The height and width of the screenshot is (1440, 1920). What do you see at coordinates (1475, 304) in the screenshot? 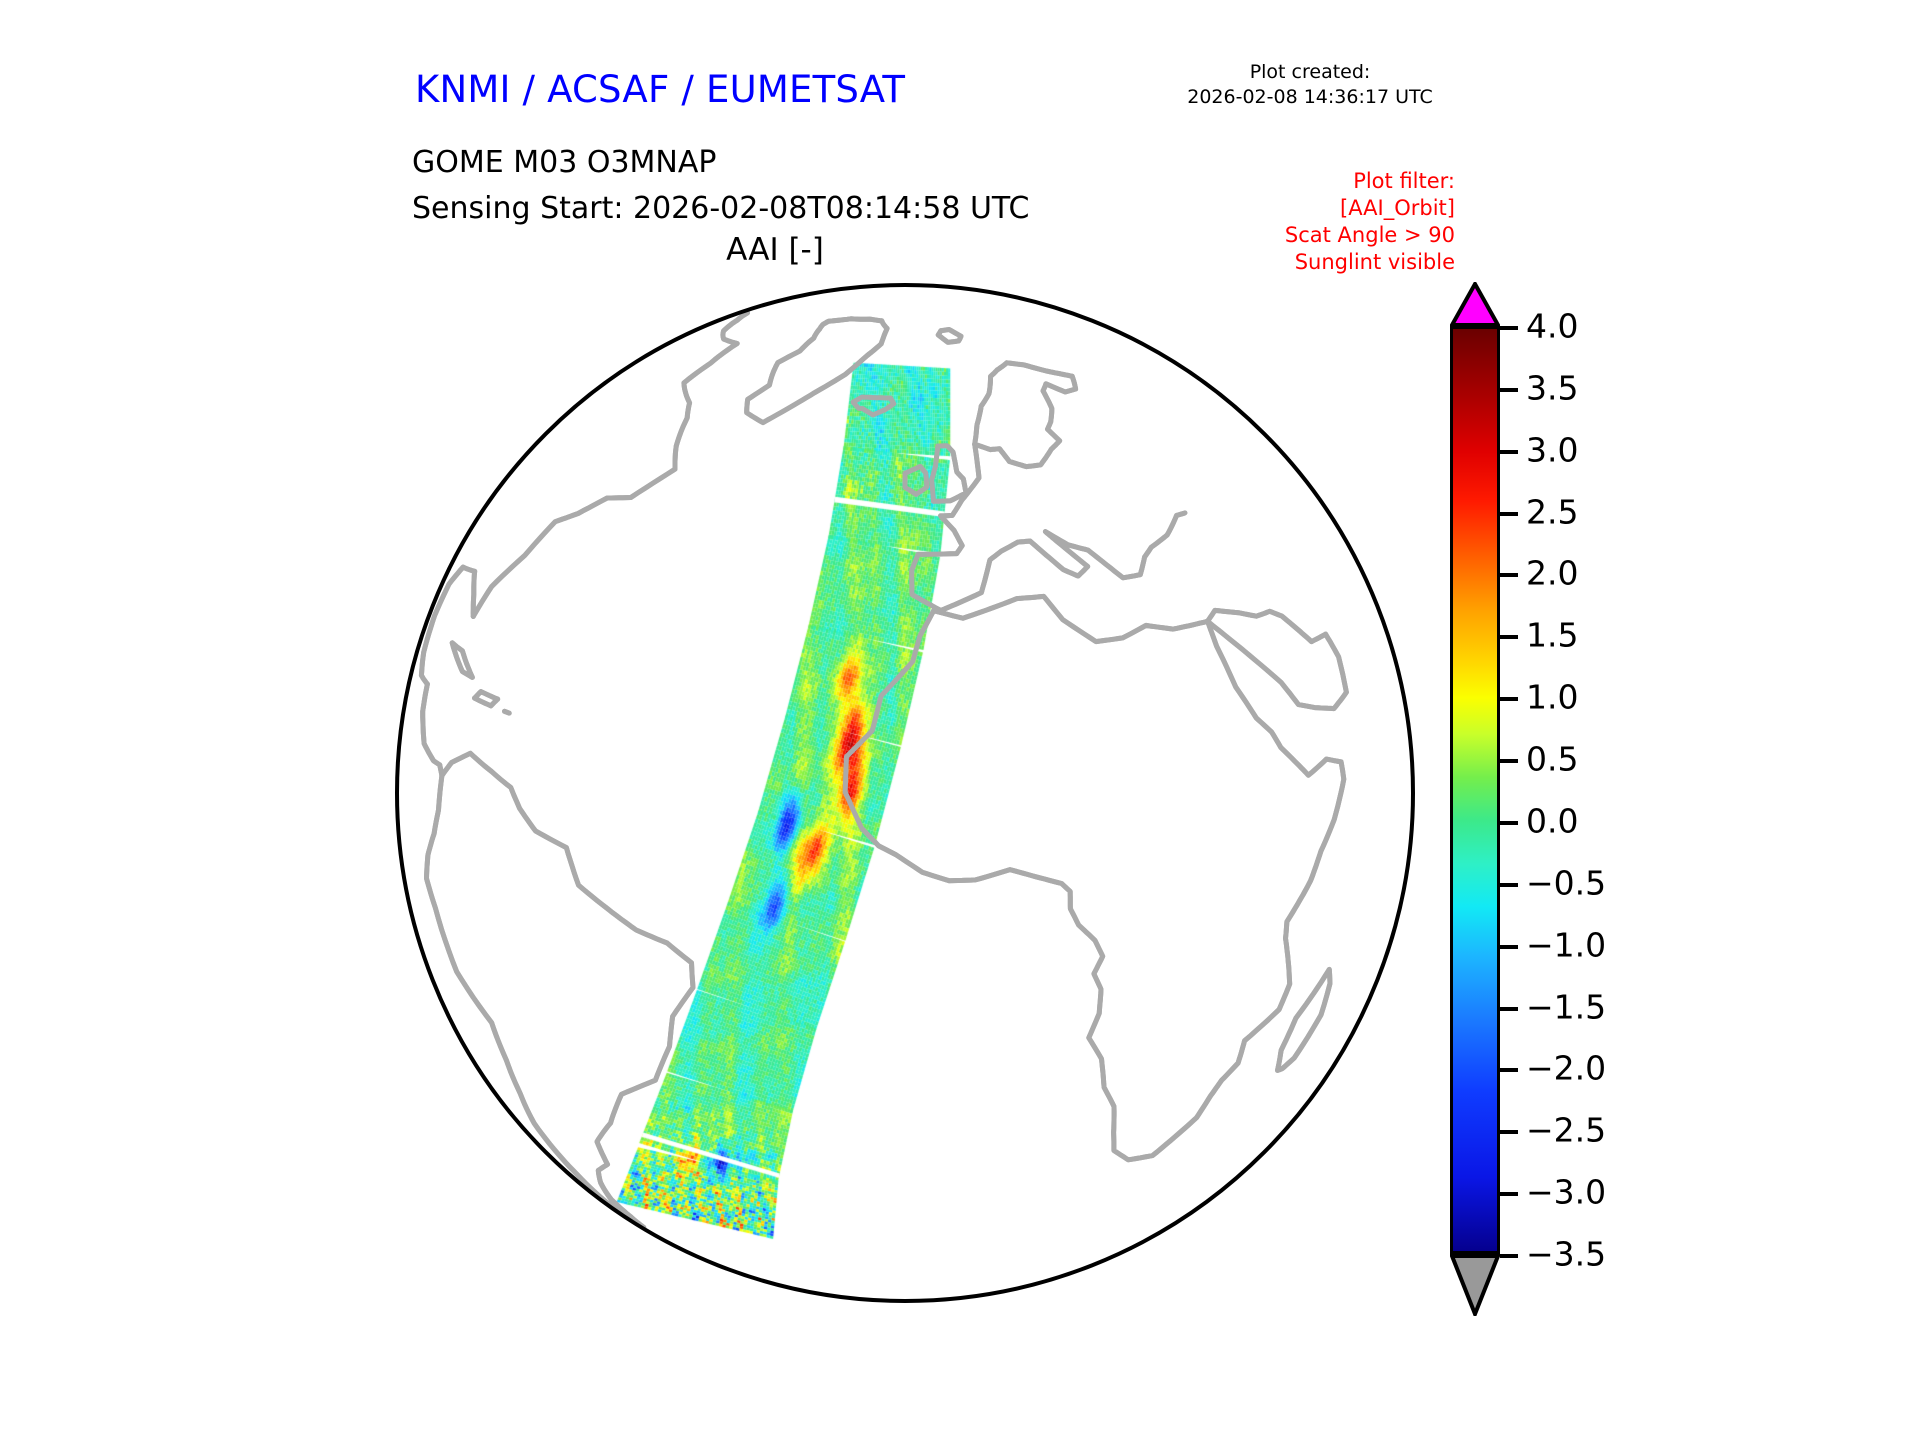
I see `colorbar-over-range-arrow` at bounding box center [1475, 304].